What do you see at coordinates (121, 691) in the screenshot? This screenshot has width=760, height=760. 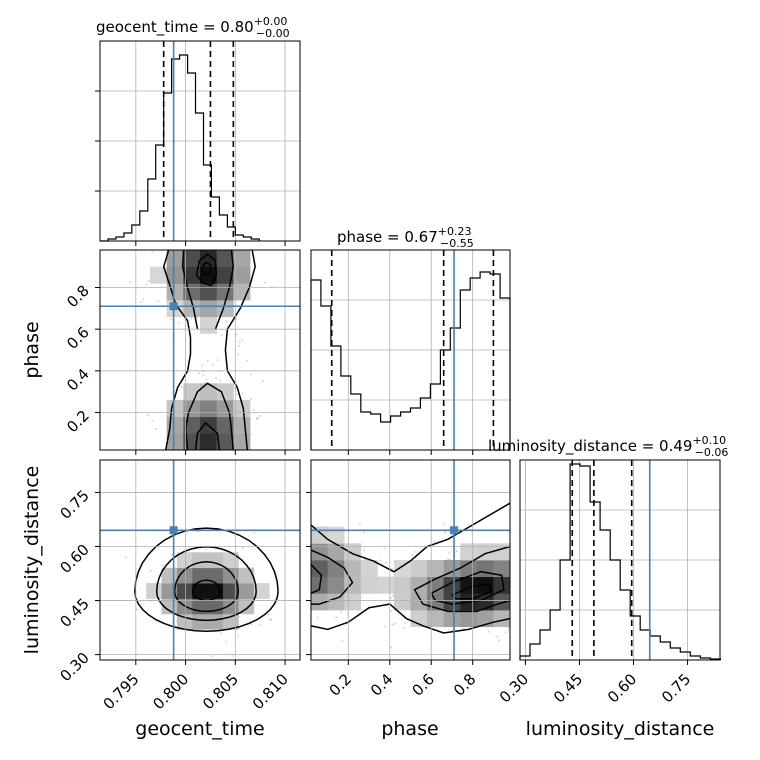 I see `x-tick-label: 0.795` at bounding box center [121, 691].